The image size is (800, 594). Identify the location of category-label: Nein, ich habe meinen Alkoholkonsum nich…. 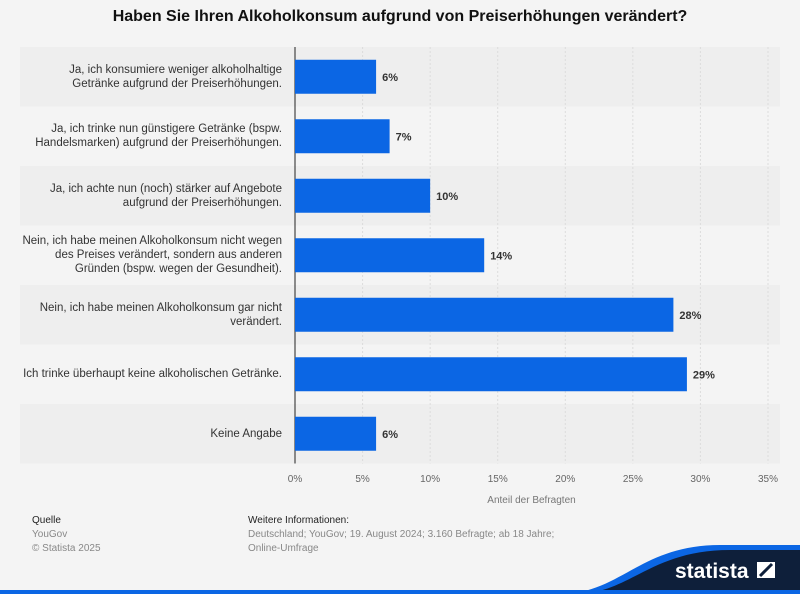
(152, 255).